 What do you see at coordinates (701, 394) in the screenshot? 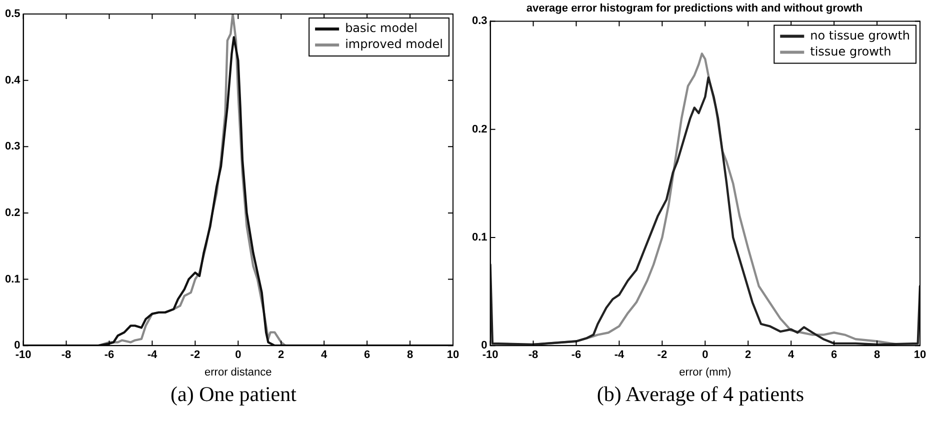
I see `text: (b) Average of 4 patients` at bounding box center [701, 394].